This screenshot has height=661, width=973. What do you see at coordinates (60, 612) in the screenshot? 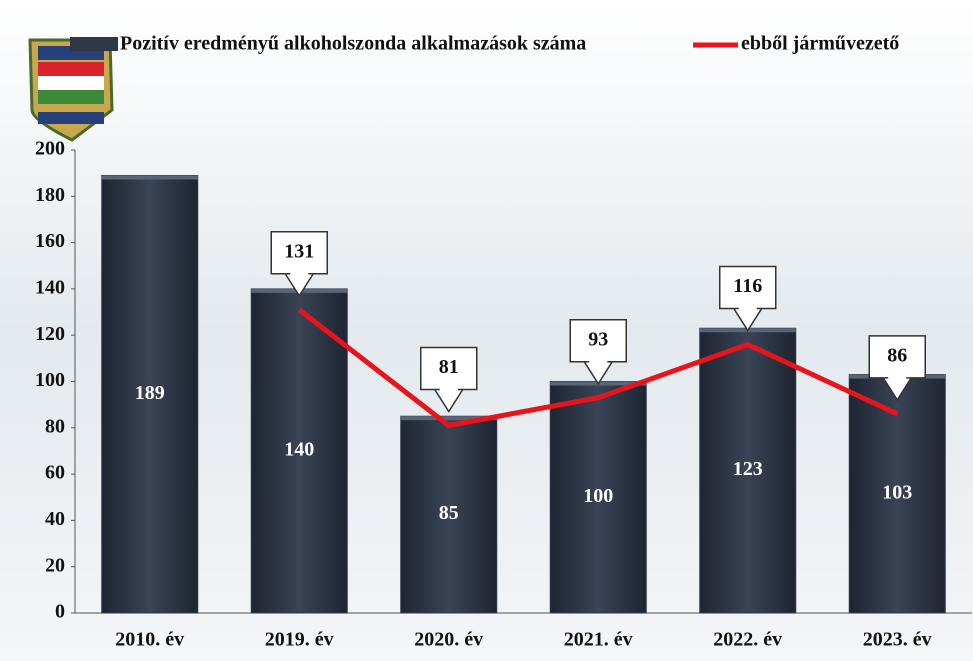
I see `y-tick-label: 0` at bounding box center [60, 612].